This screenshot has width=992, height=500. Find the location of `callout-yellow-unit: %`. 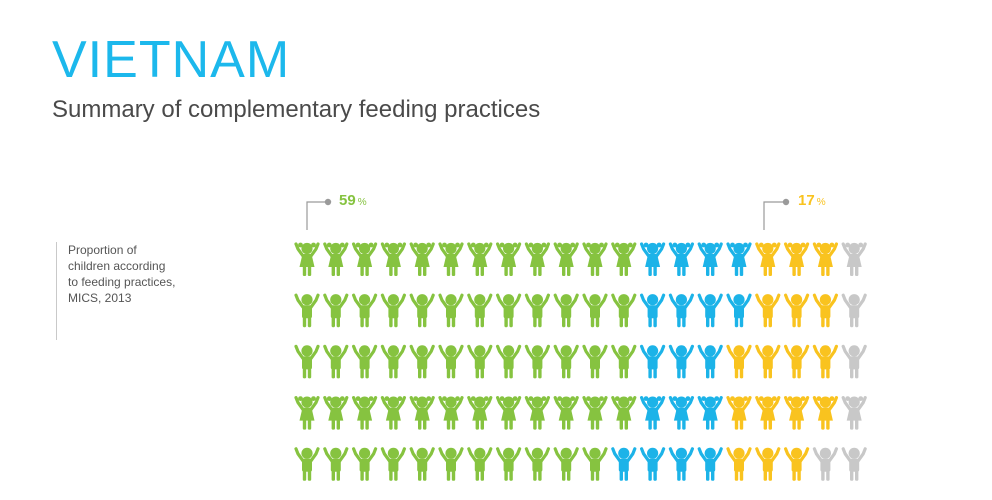

callout-yellow-unit: % is located at coordinates (821, 202).